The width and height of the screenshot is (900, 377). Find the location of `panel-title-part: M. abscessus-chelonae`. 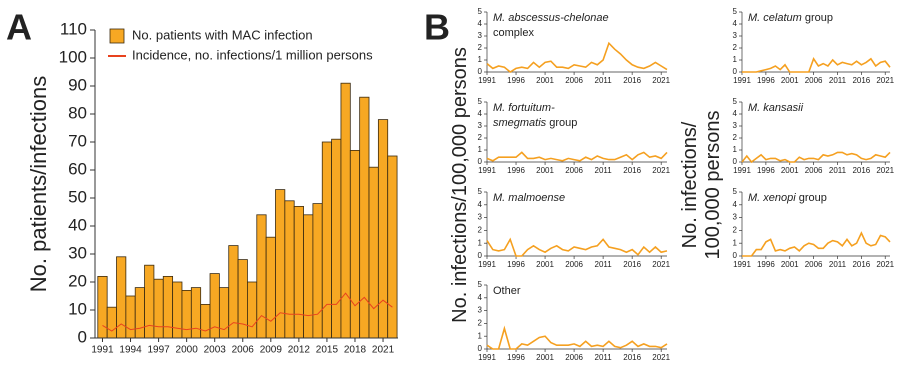

panel-title-part: M. abscessus-chelonae is located at coordinates (551, 18).